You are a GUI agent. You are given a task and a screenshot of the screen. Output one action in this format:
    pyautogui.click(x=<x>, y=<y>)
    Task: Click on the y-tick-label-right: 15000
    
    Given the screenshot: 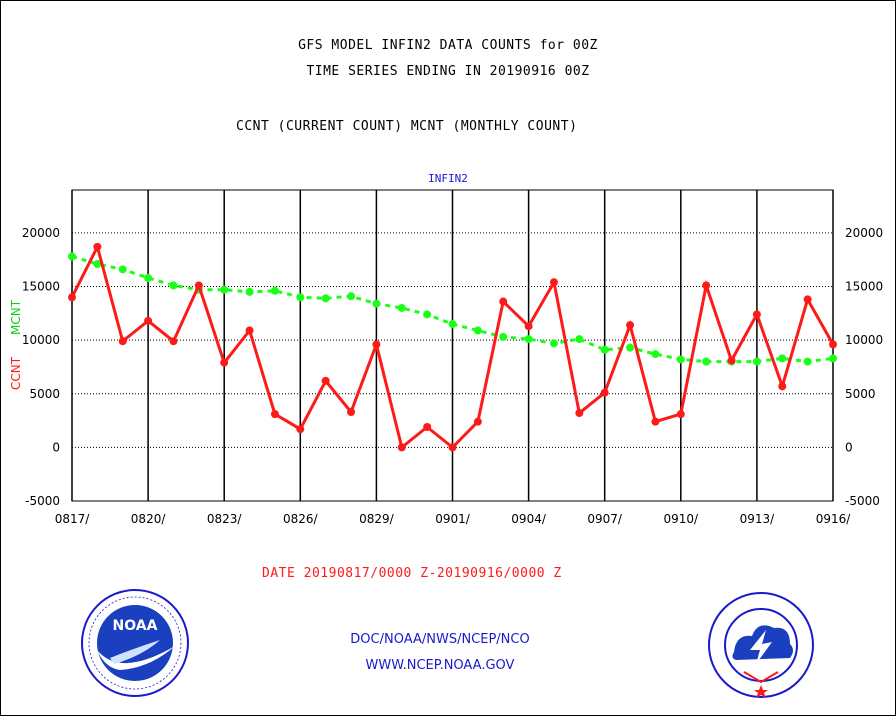 What is the action you would take?
    pyautogui.click(x=864, y=287)
    